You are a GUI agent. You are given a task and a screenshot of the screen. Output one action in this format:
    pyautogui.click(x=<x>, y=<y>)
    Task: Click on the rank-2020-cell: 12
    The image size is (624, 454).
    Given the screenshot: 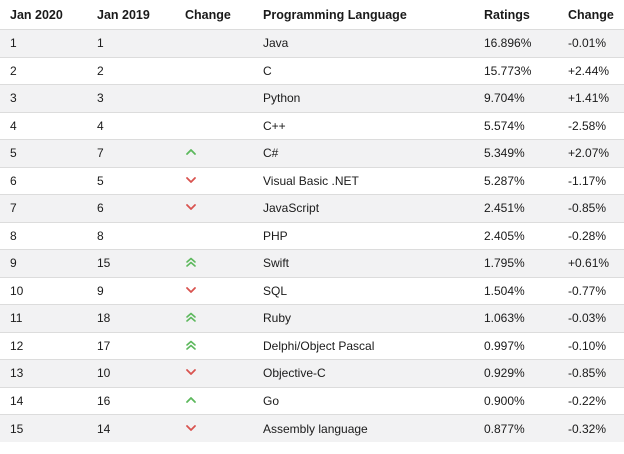 What is the action you would take?
    pyautogui.click(x=43, y=345)
    